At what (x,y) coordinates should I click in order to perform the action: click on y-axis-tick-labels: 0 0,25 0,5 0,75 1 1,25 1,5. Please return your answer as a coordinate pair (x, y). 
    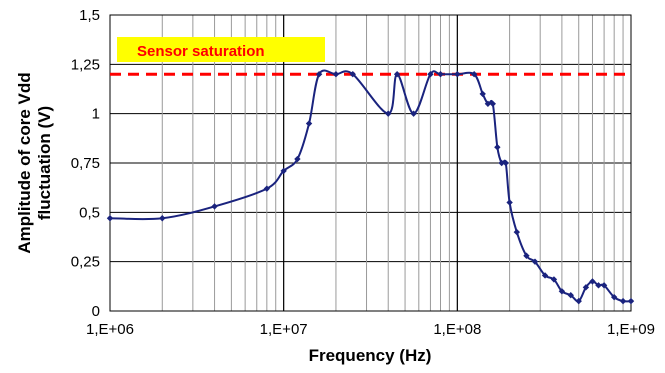
    Looking at the image, I should click on (85, 163).